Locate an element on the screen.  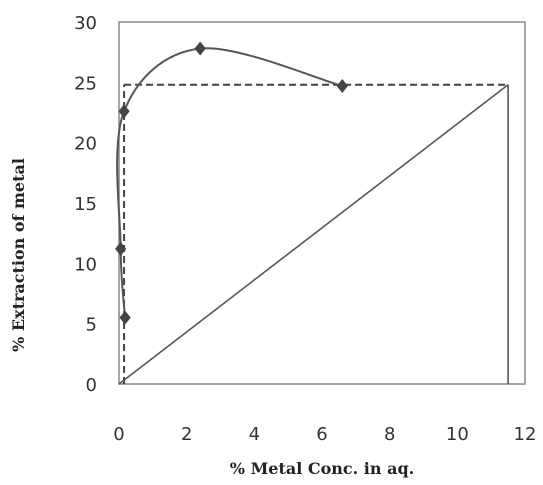
x-tick-label: 0 is located at coordinates (118, 434).